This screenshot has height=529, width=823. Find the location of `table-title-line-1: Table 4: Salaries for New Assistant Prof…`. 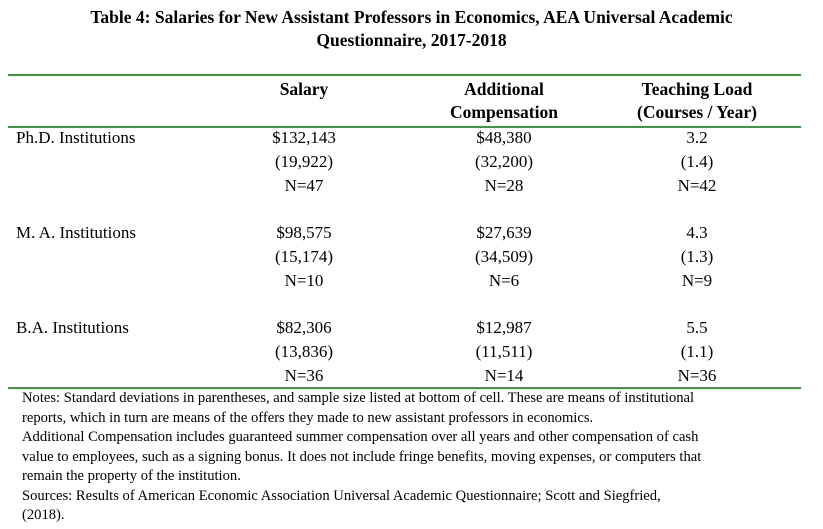

table-title-line-1: Table 4: Salaries for New Assistant Prof… is located at coordinates (411, 17).